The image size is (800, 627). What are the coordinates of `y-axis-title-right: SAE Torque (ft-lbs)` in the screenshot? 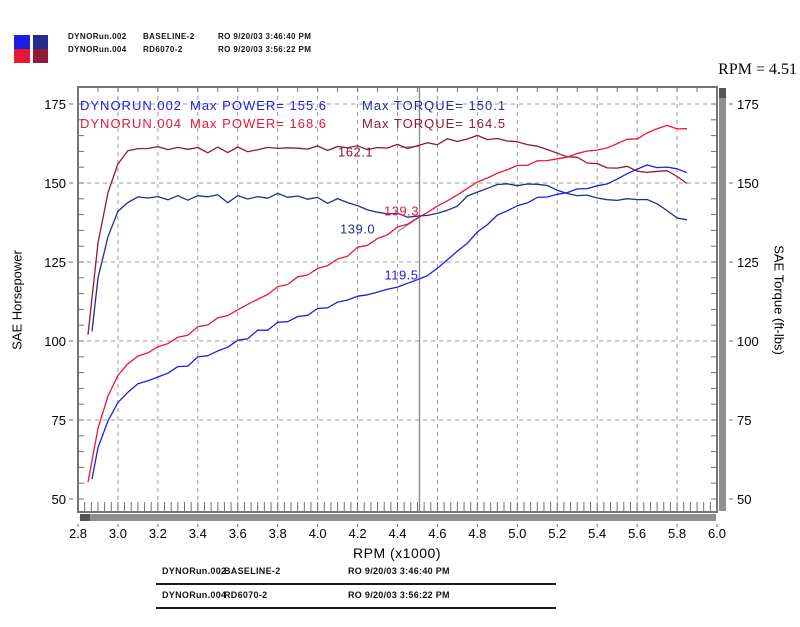 It's located at (779, 300).